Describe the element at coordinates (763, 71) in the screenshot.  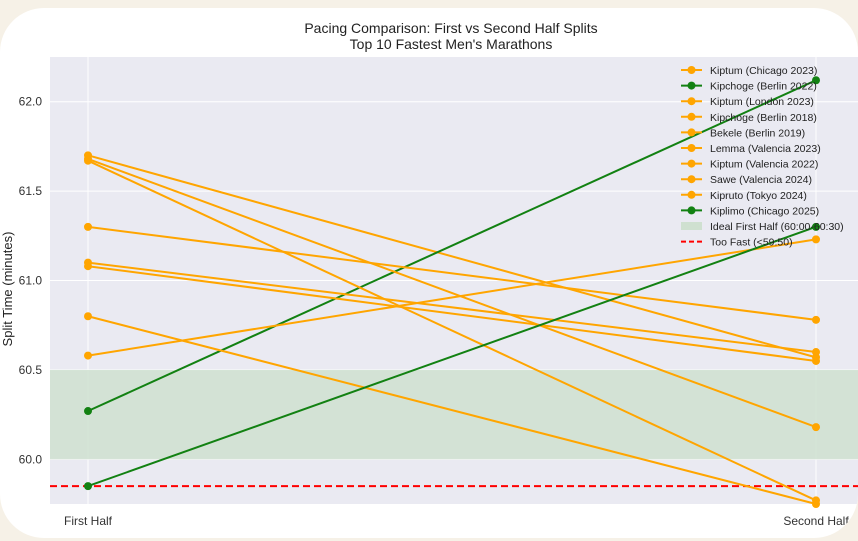
I see `legend-entry: Kiptum (Chicago 2023)` at that location.